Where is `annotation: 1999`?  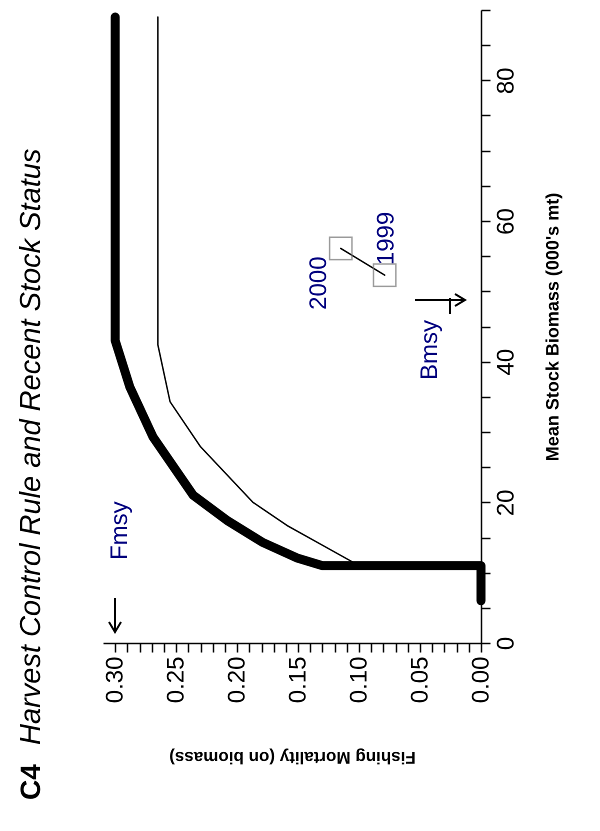 annotation: 1999 is located at coordinates (386, 239).